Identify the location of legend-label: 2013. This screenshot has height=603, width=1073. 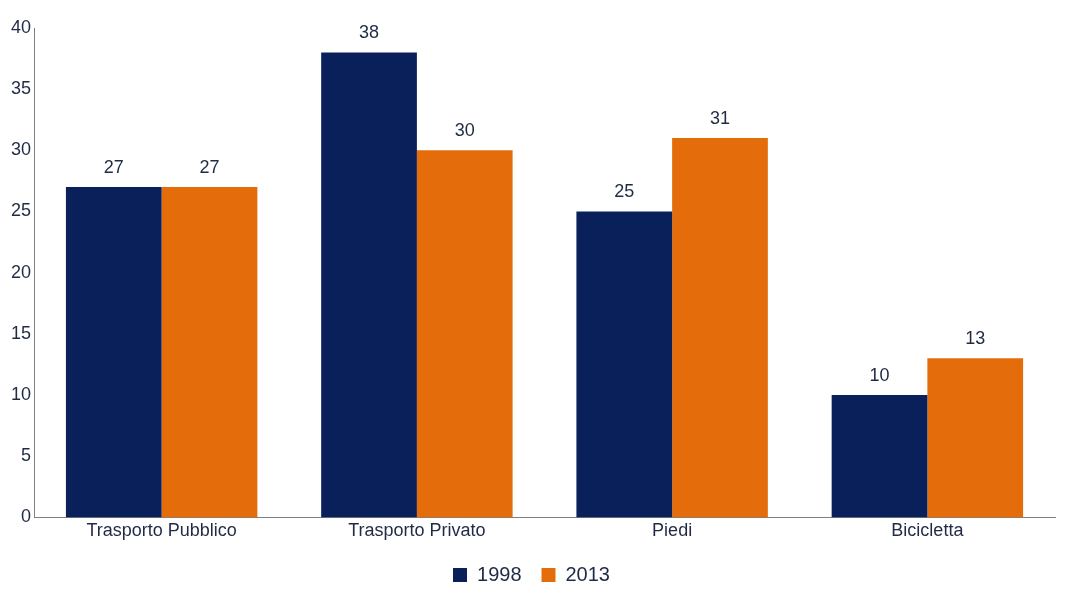
(587, 573).